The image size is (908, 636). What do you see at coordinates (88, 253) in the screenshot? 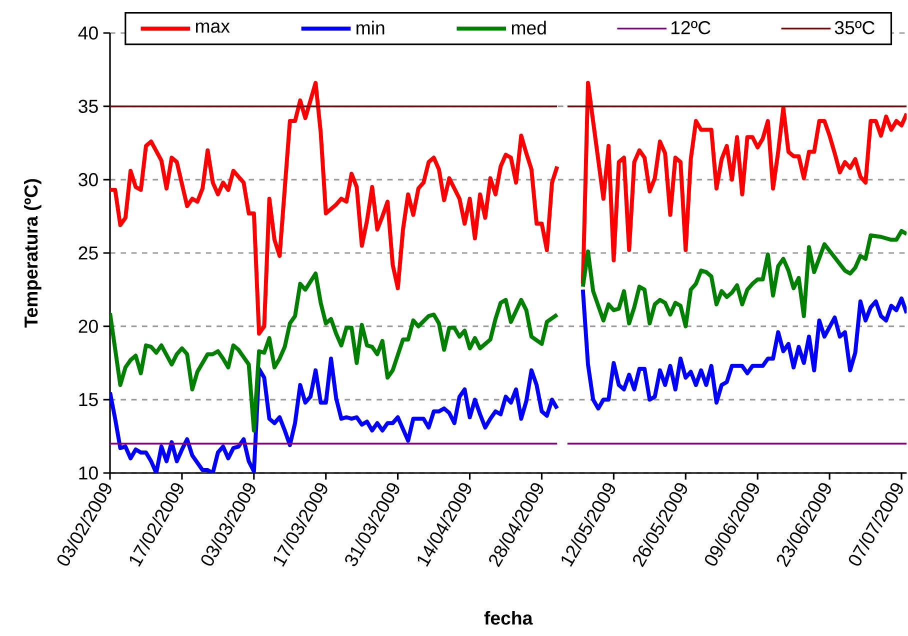
I see `y-tick-label: 25` at bounding box center [88, 253].